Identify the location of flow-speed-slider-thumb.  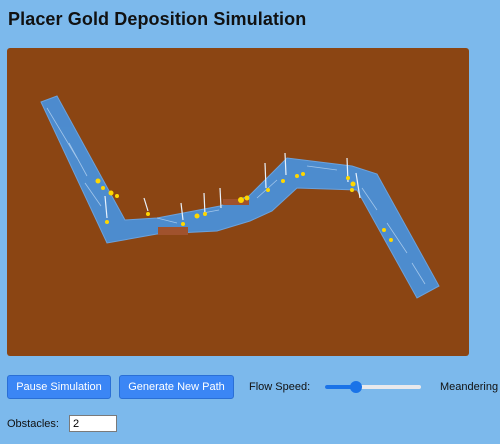
(355, 387).